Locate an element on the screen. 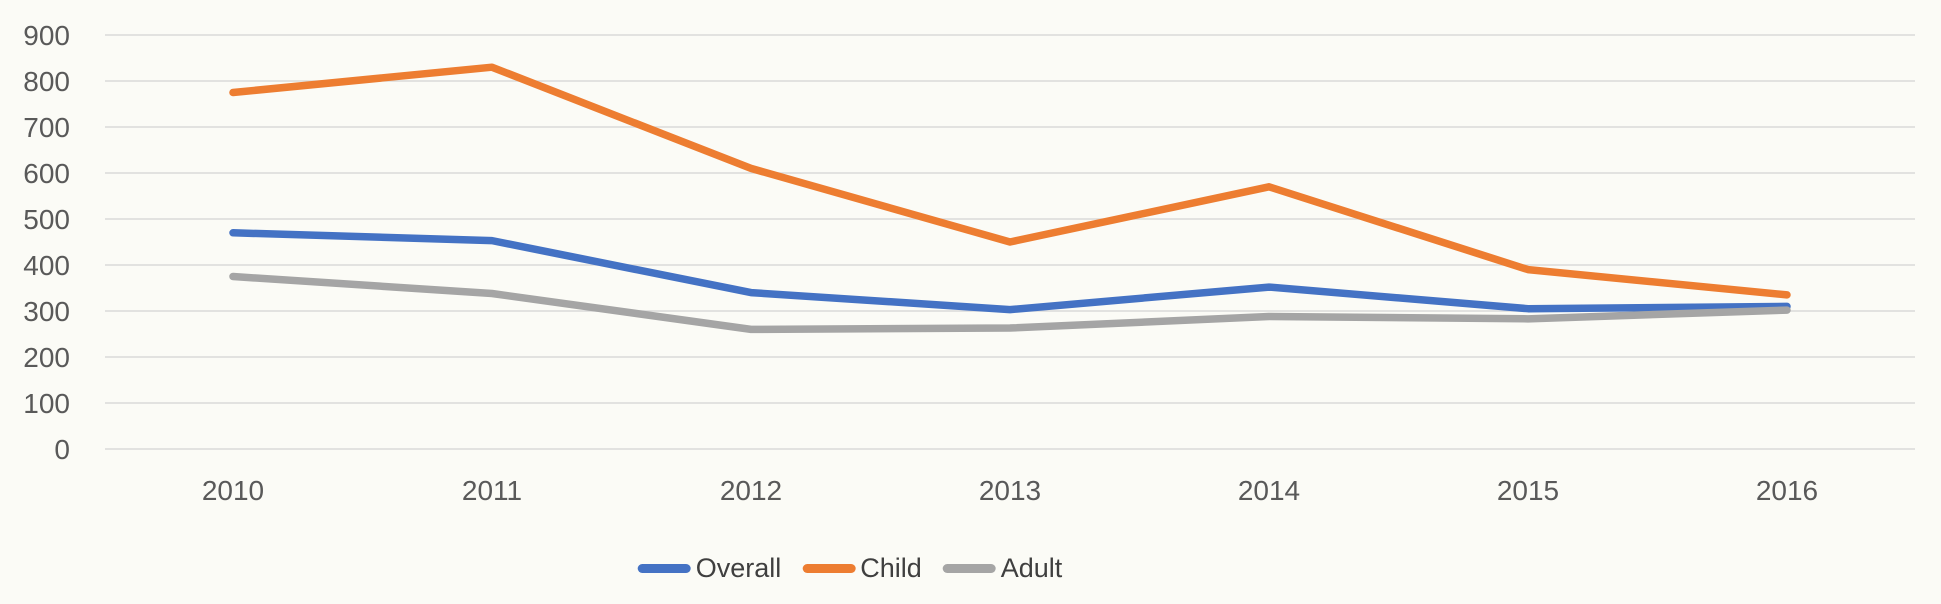 The width and height of the screenshot is (1941, 604). y-axis-tick-label: 200 is located at coordinates (46, 357).